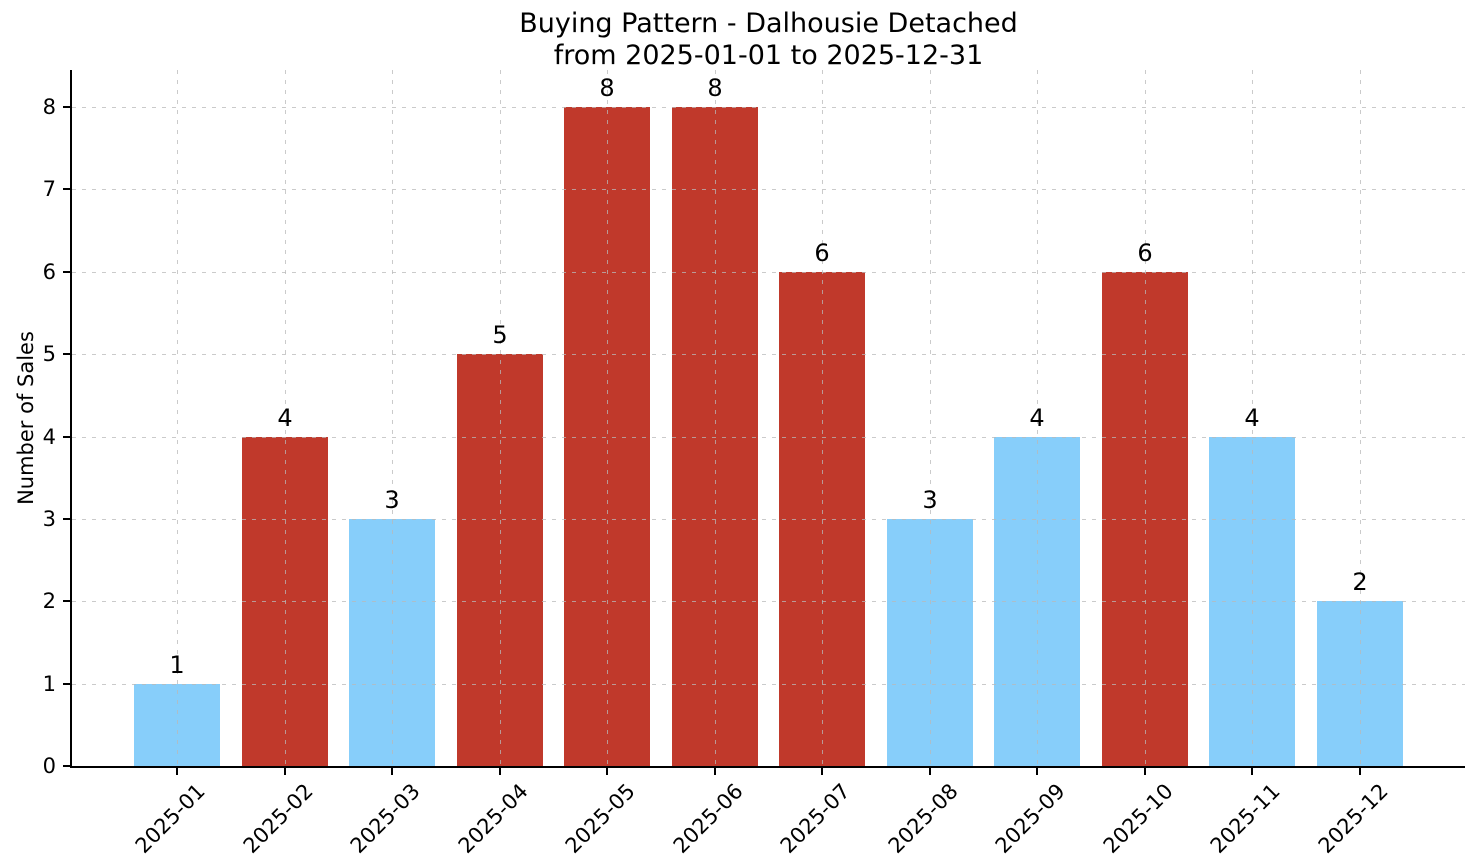  What do you see at coordinates (1353, 819) in the screenshot?
I see `x-tick-label-2025-12: 2025-12` at bounding box center [1353, 819].